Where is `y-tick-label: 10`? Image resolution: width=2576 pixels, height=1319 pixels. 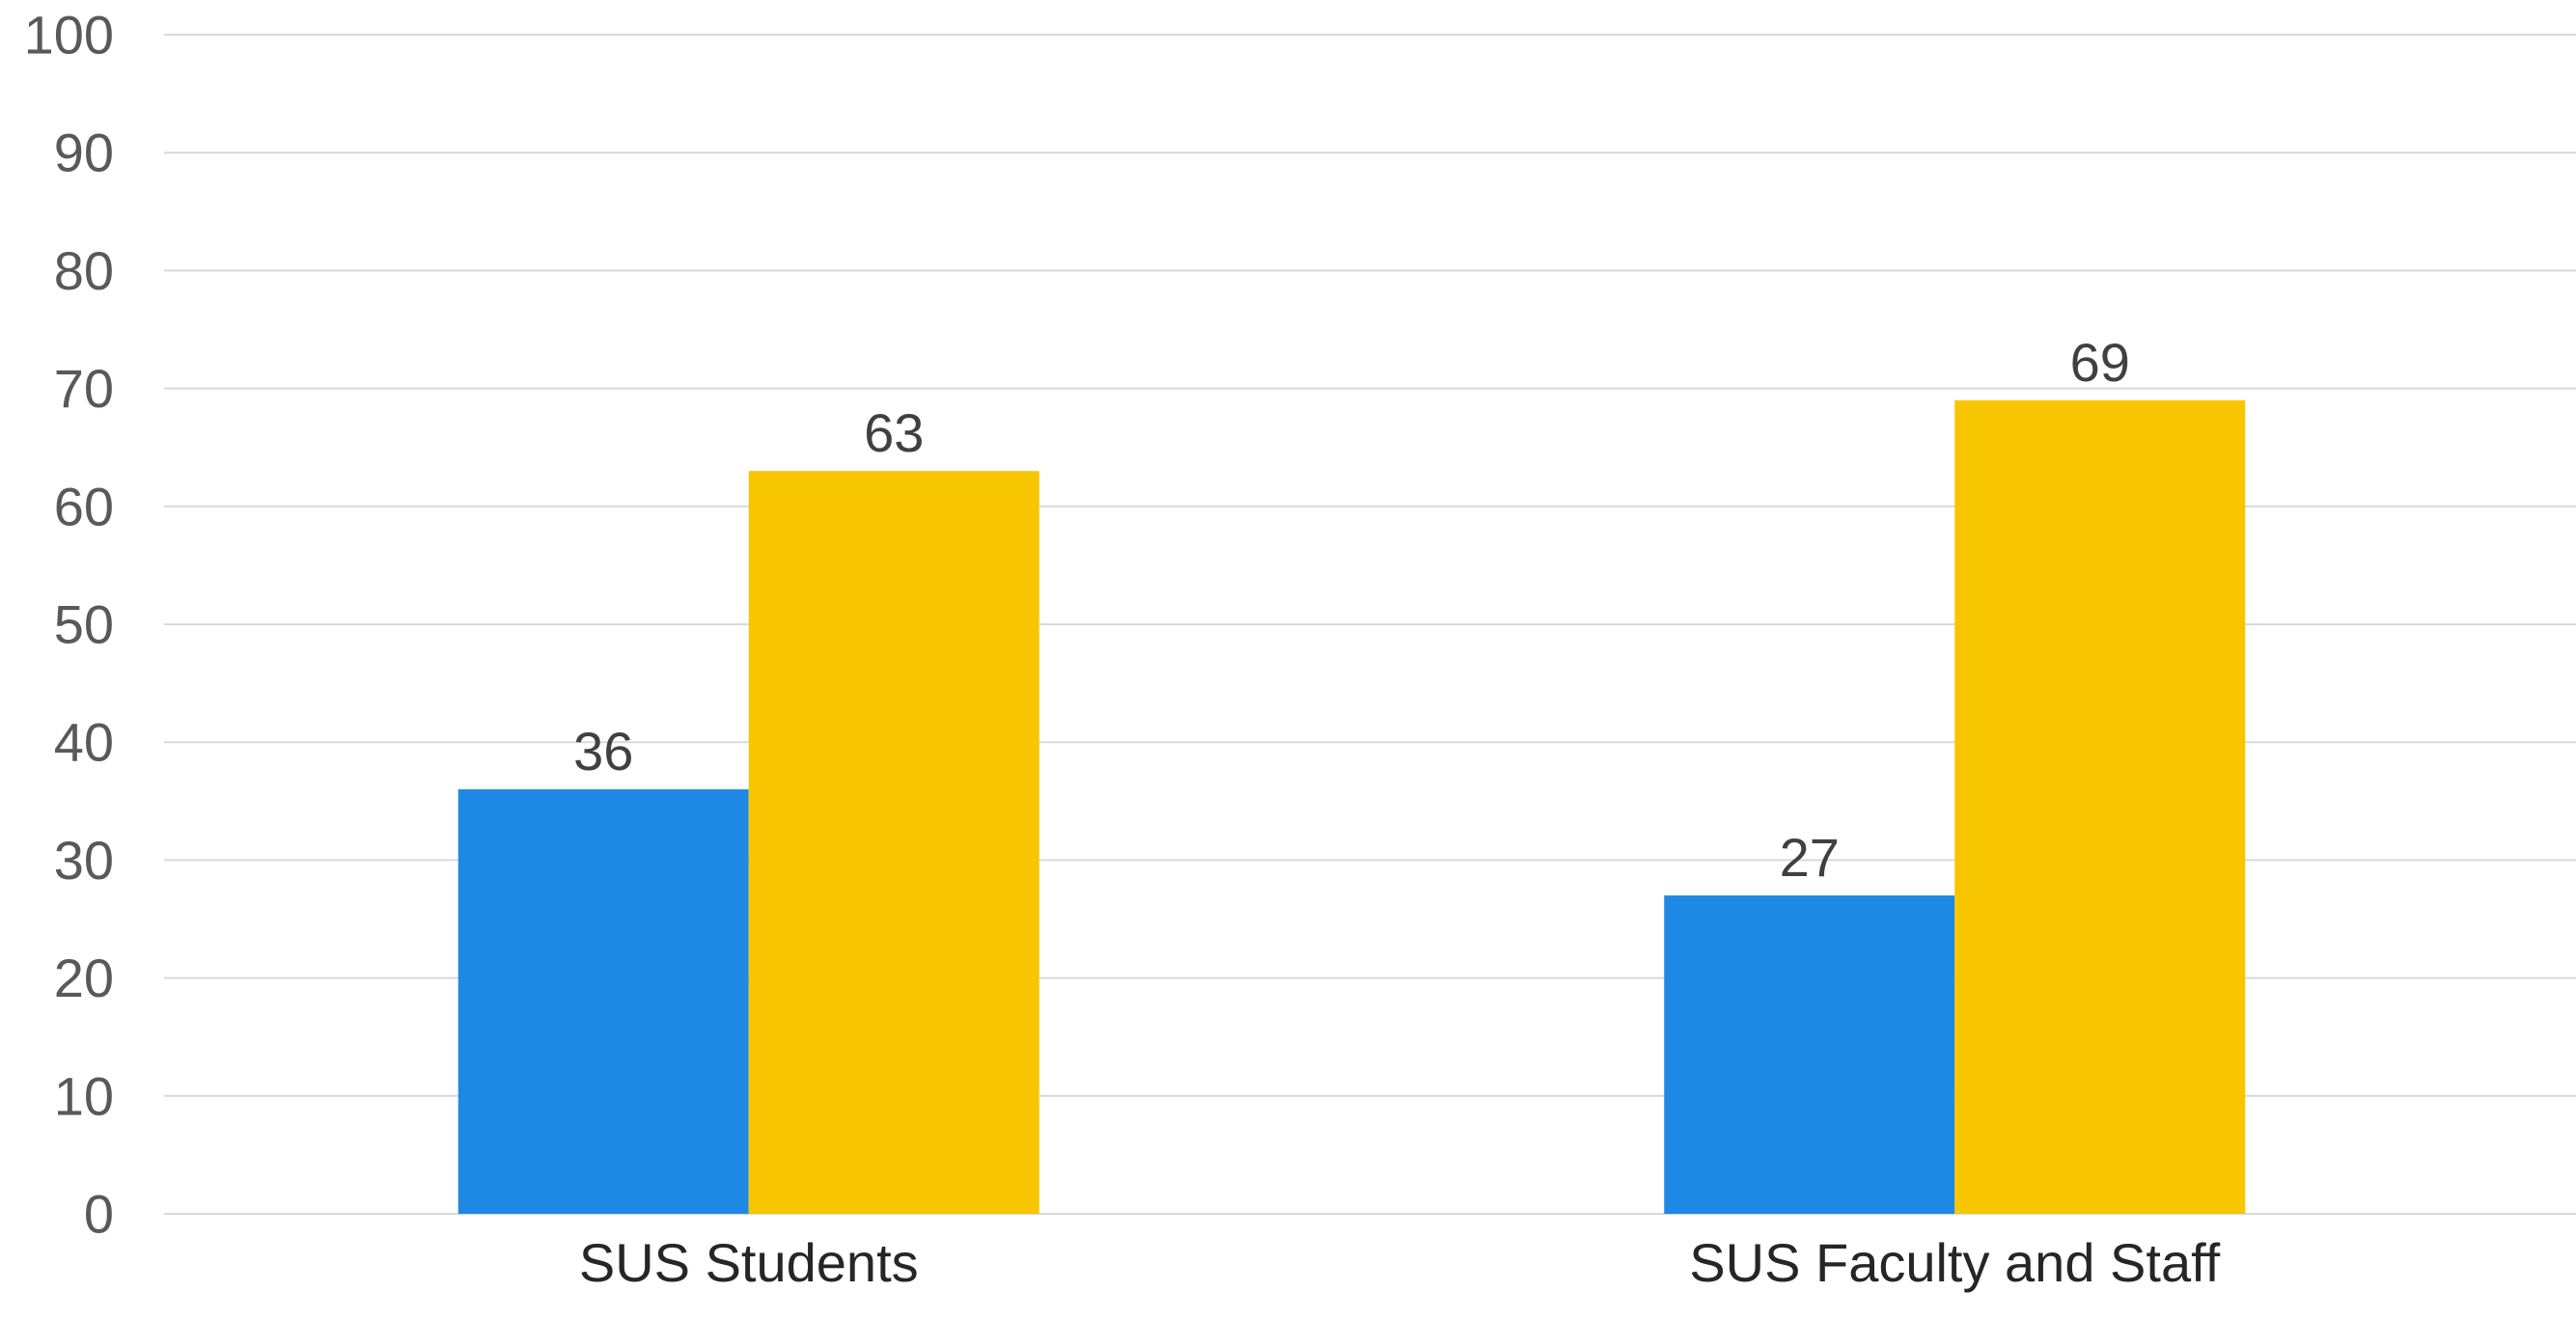
y-tick-label: 10 is located at coordinates (84, 1095).